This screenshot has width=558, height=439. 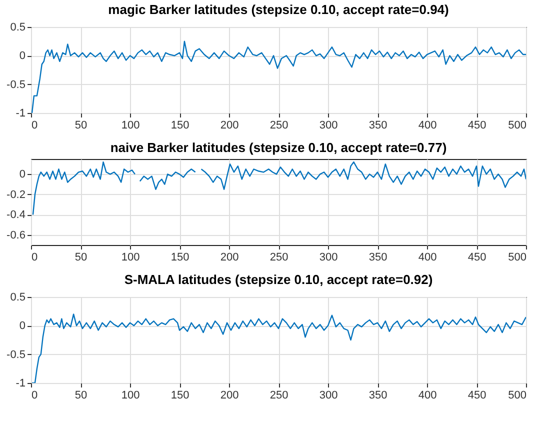 I want to click on chart-title: naive Barker latitudes (stepsize 0.10, accept rate=0.77), so click(x=278, y=147).